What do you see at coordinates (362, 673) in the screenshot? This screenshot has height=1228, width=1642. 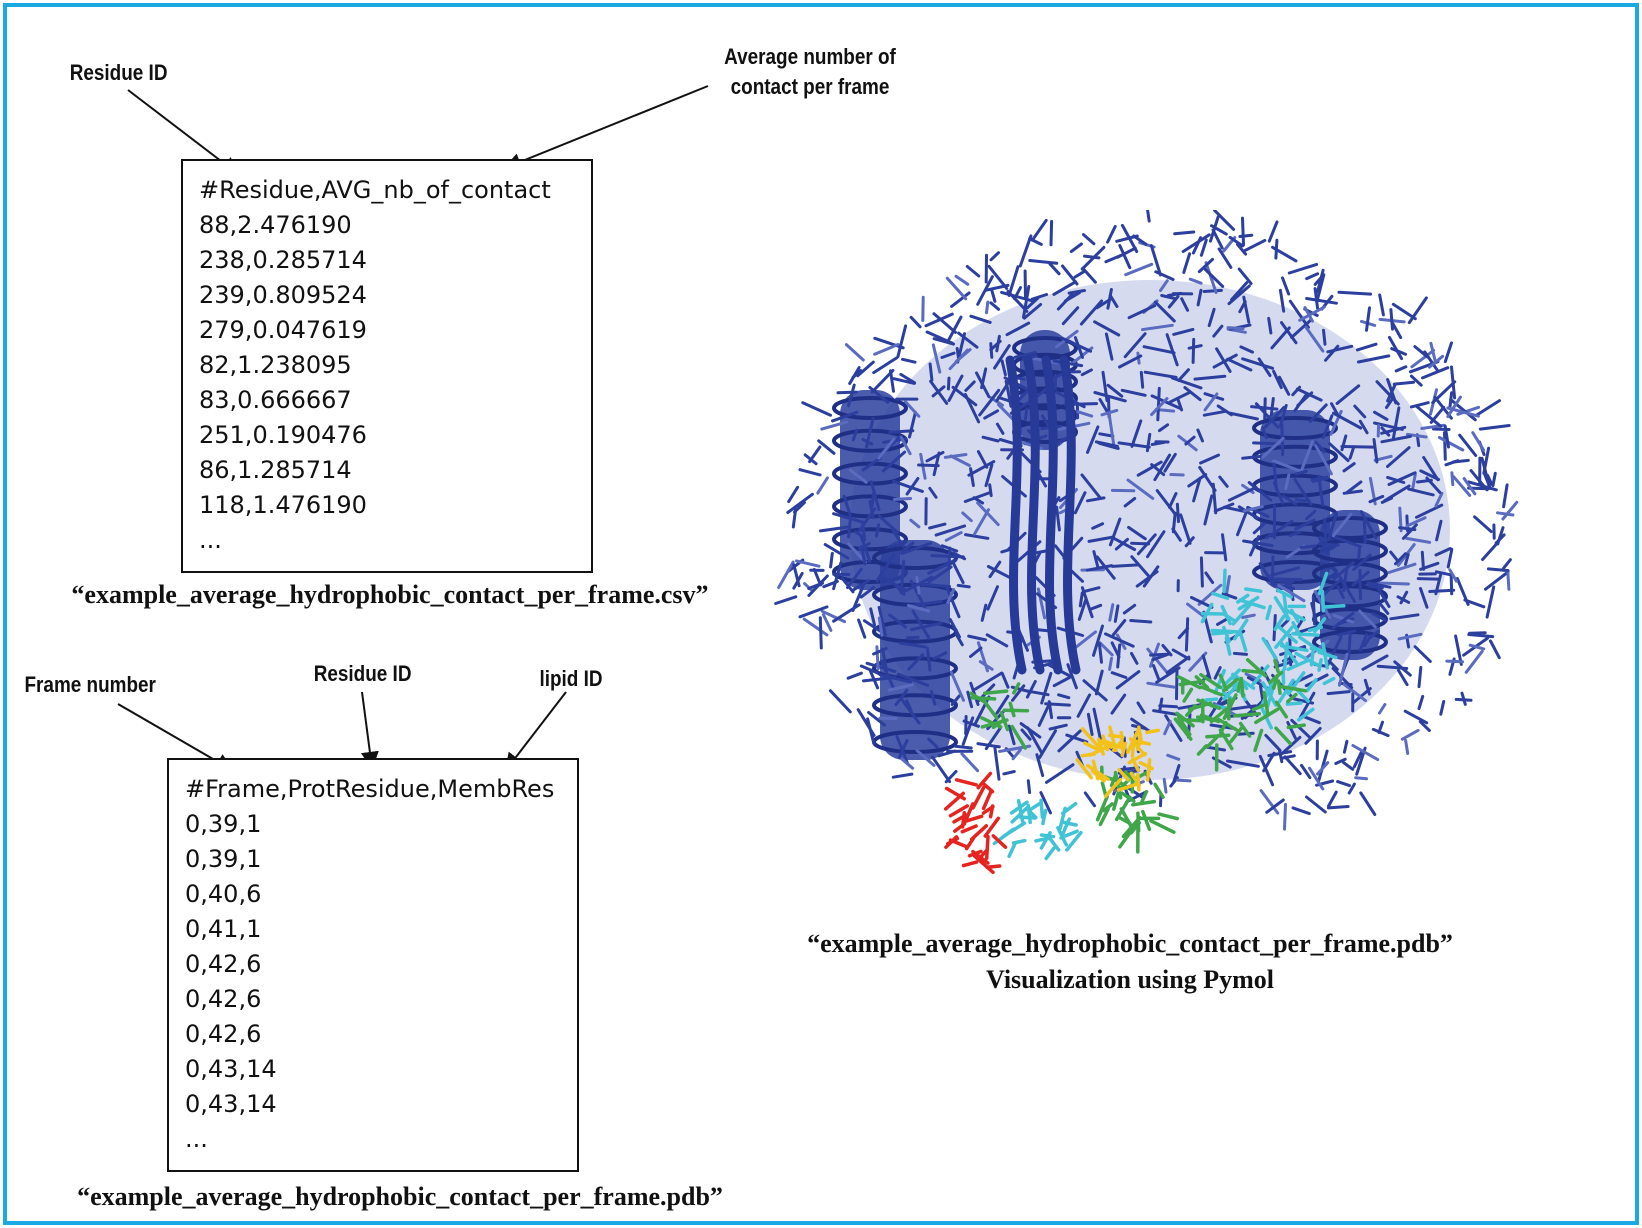 I see `label-residue-id-frame: Residue ID` at bounding box center [362, 673].